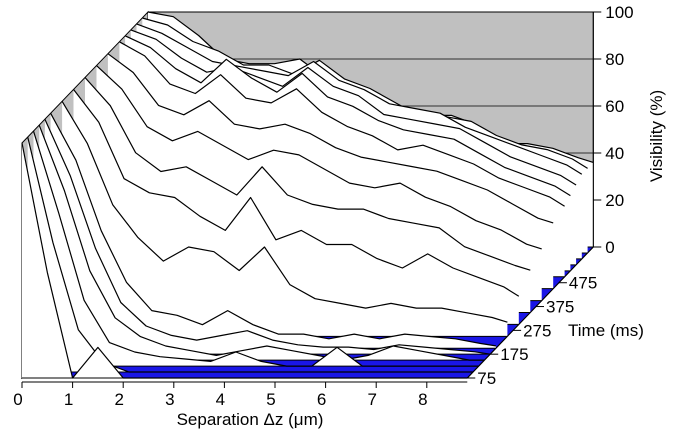 Image resolution: width=676 pixels, height=434 pixels. What do you see at coordinates (656, 136) in the screenshot?
I see `z-axis-title: Visibility (%)` at bounding box center [656, 136].